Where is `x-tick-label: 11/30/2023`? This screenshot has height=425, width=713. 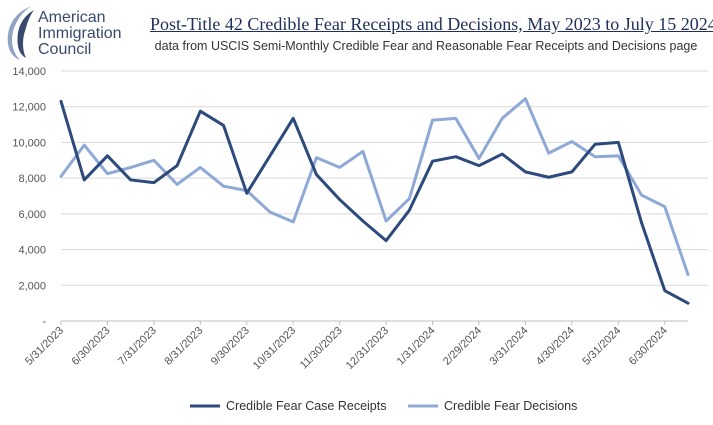
x-tick-label: 11/30/2023 is located at coordinates (321, 348).